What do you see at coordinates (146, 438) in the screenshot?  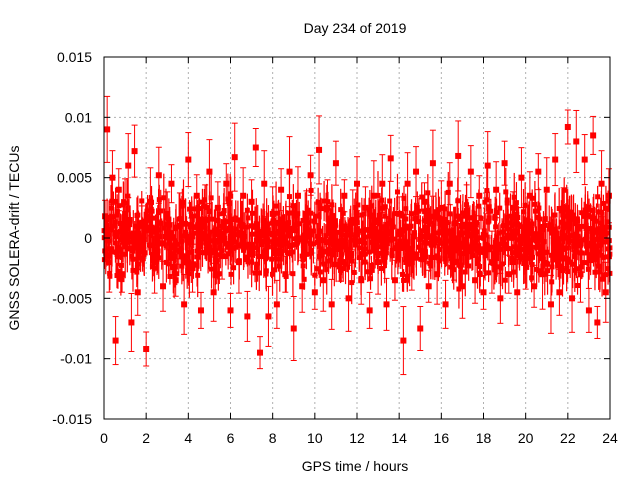 I see `x-tick-label: 2` at bounding box center [146, 438].